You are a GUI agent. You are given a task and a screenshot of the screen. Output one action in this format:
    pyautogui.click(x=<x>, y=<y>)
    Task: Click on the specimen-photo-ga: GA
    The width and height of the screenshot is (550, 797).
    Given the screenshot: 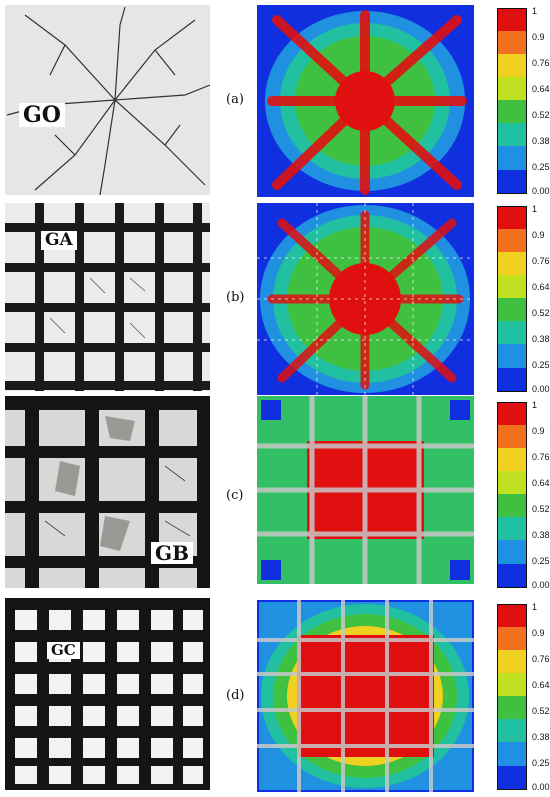 What is the action you would take?
    pyautogui.click(x=107, y=297)
    